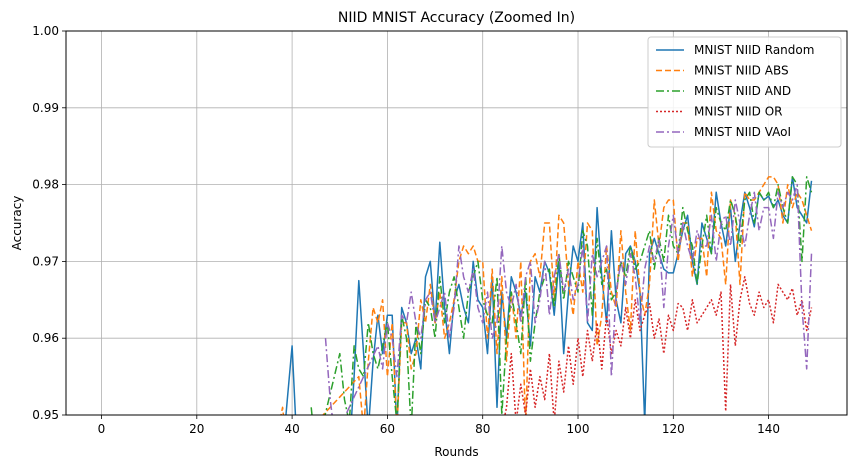 The image size is (855, 468). Describe the element at coordinates (196, 429) in the screenshot. I see `x-tick-label: 20` at that location.